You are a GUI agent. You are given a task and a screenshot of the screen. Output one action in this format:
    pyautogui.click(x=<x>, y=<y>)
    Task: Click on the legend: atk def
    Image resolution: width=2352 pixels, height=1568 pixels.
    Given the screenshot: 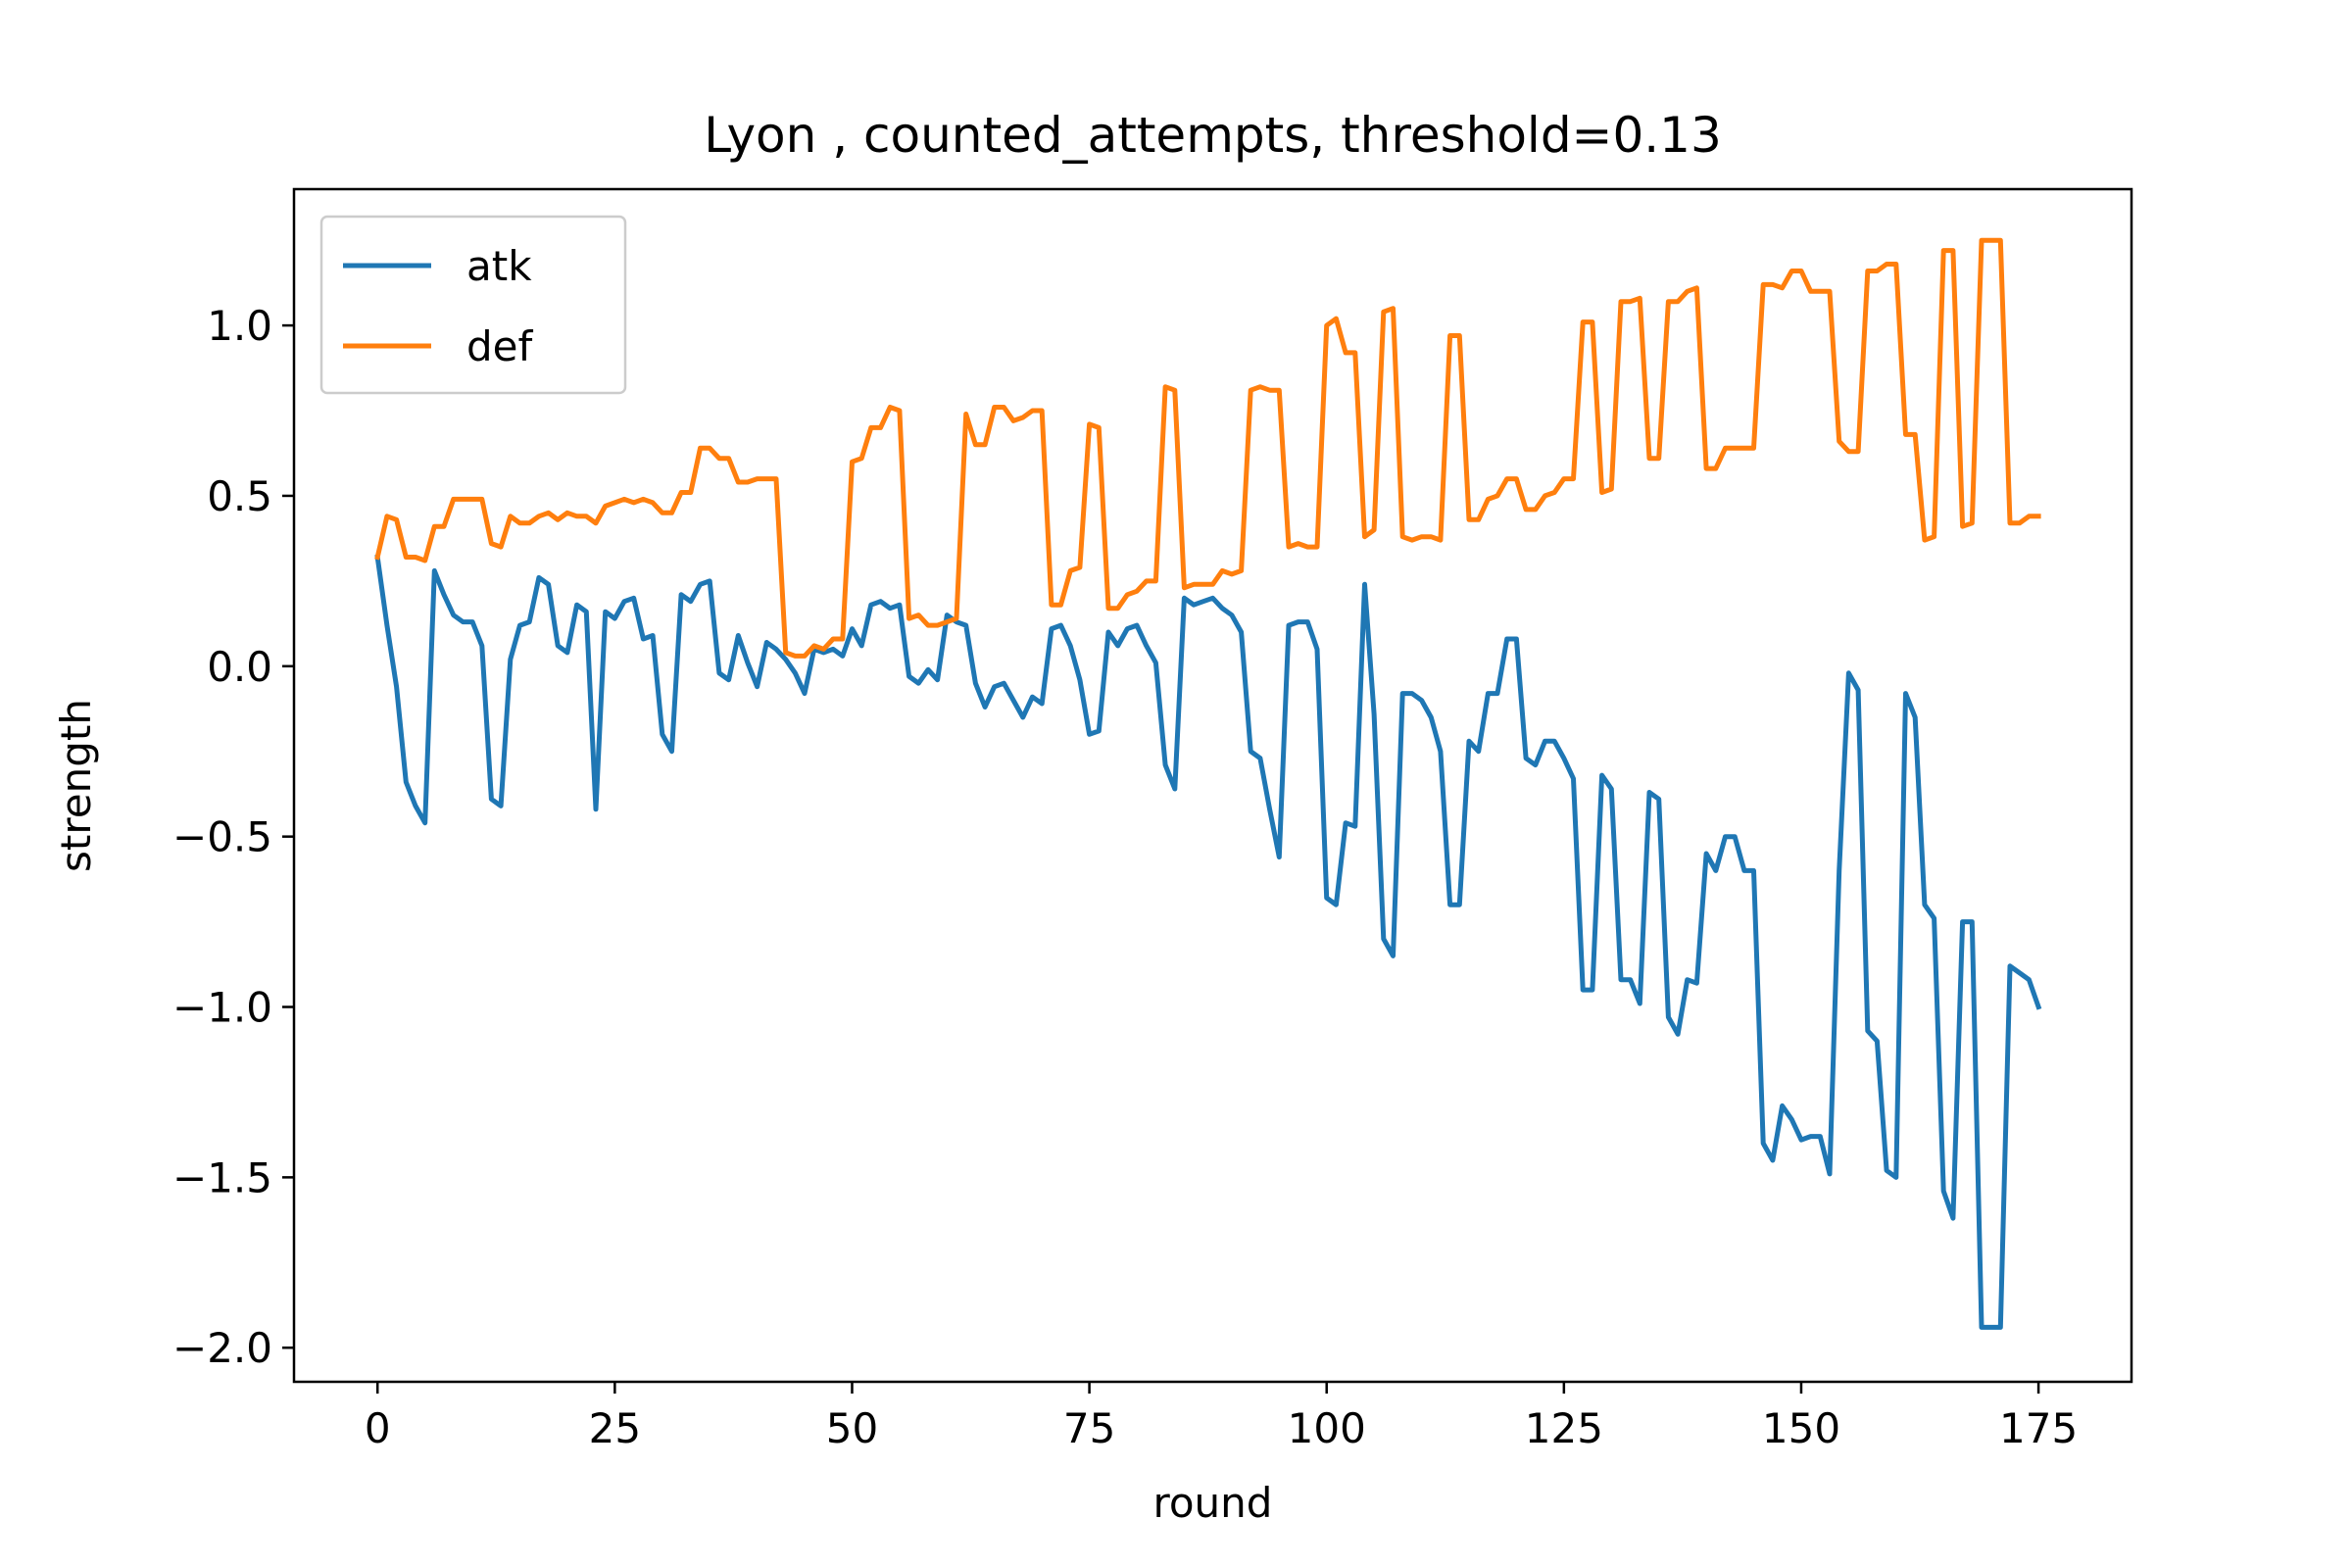 What is the action you would take?
    pyautogui.click(x=473, y=305)
    